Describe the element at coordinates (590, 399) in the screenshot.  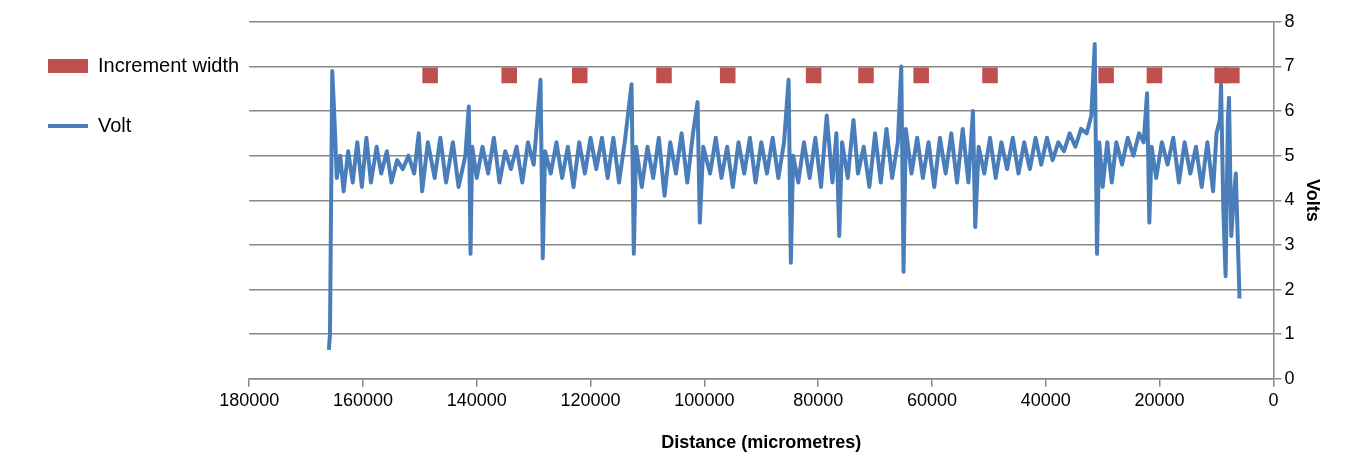
I see `x-tick-label: 120000` at that location.